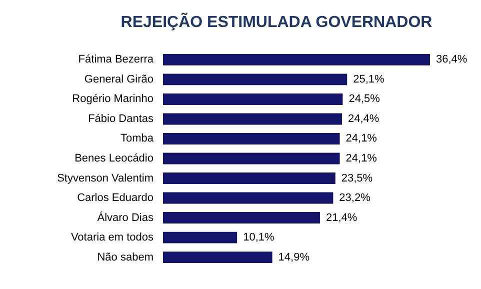  I want to click on y-tick-label: General Girão, so click(119, 79).